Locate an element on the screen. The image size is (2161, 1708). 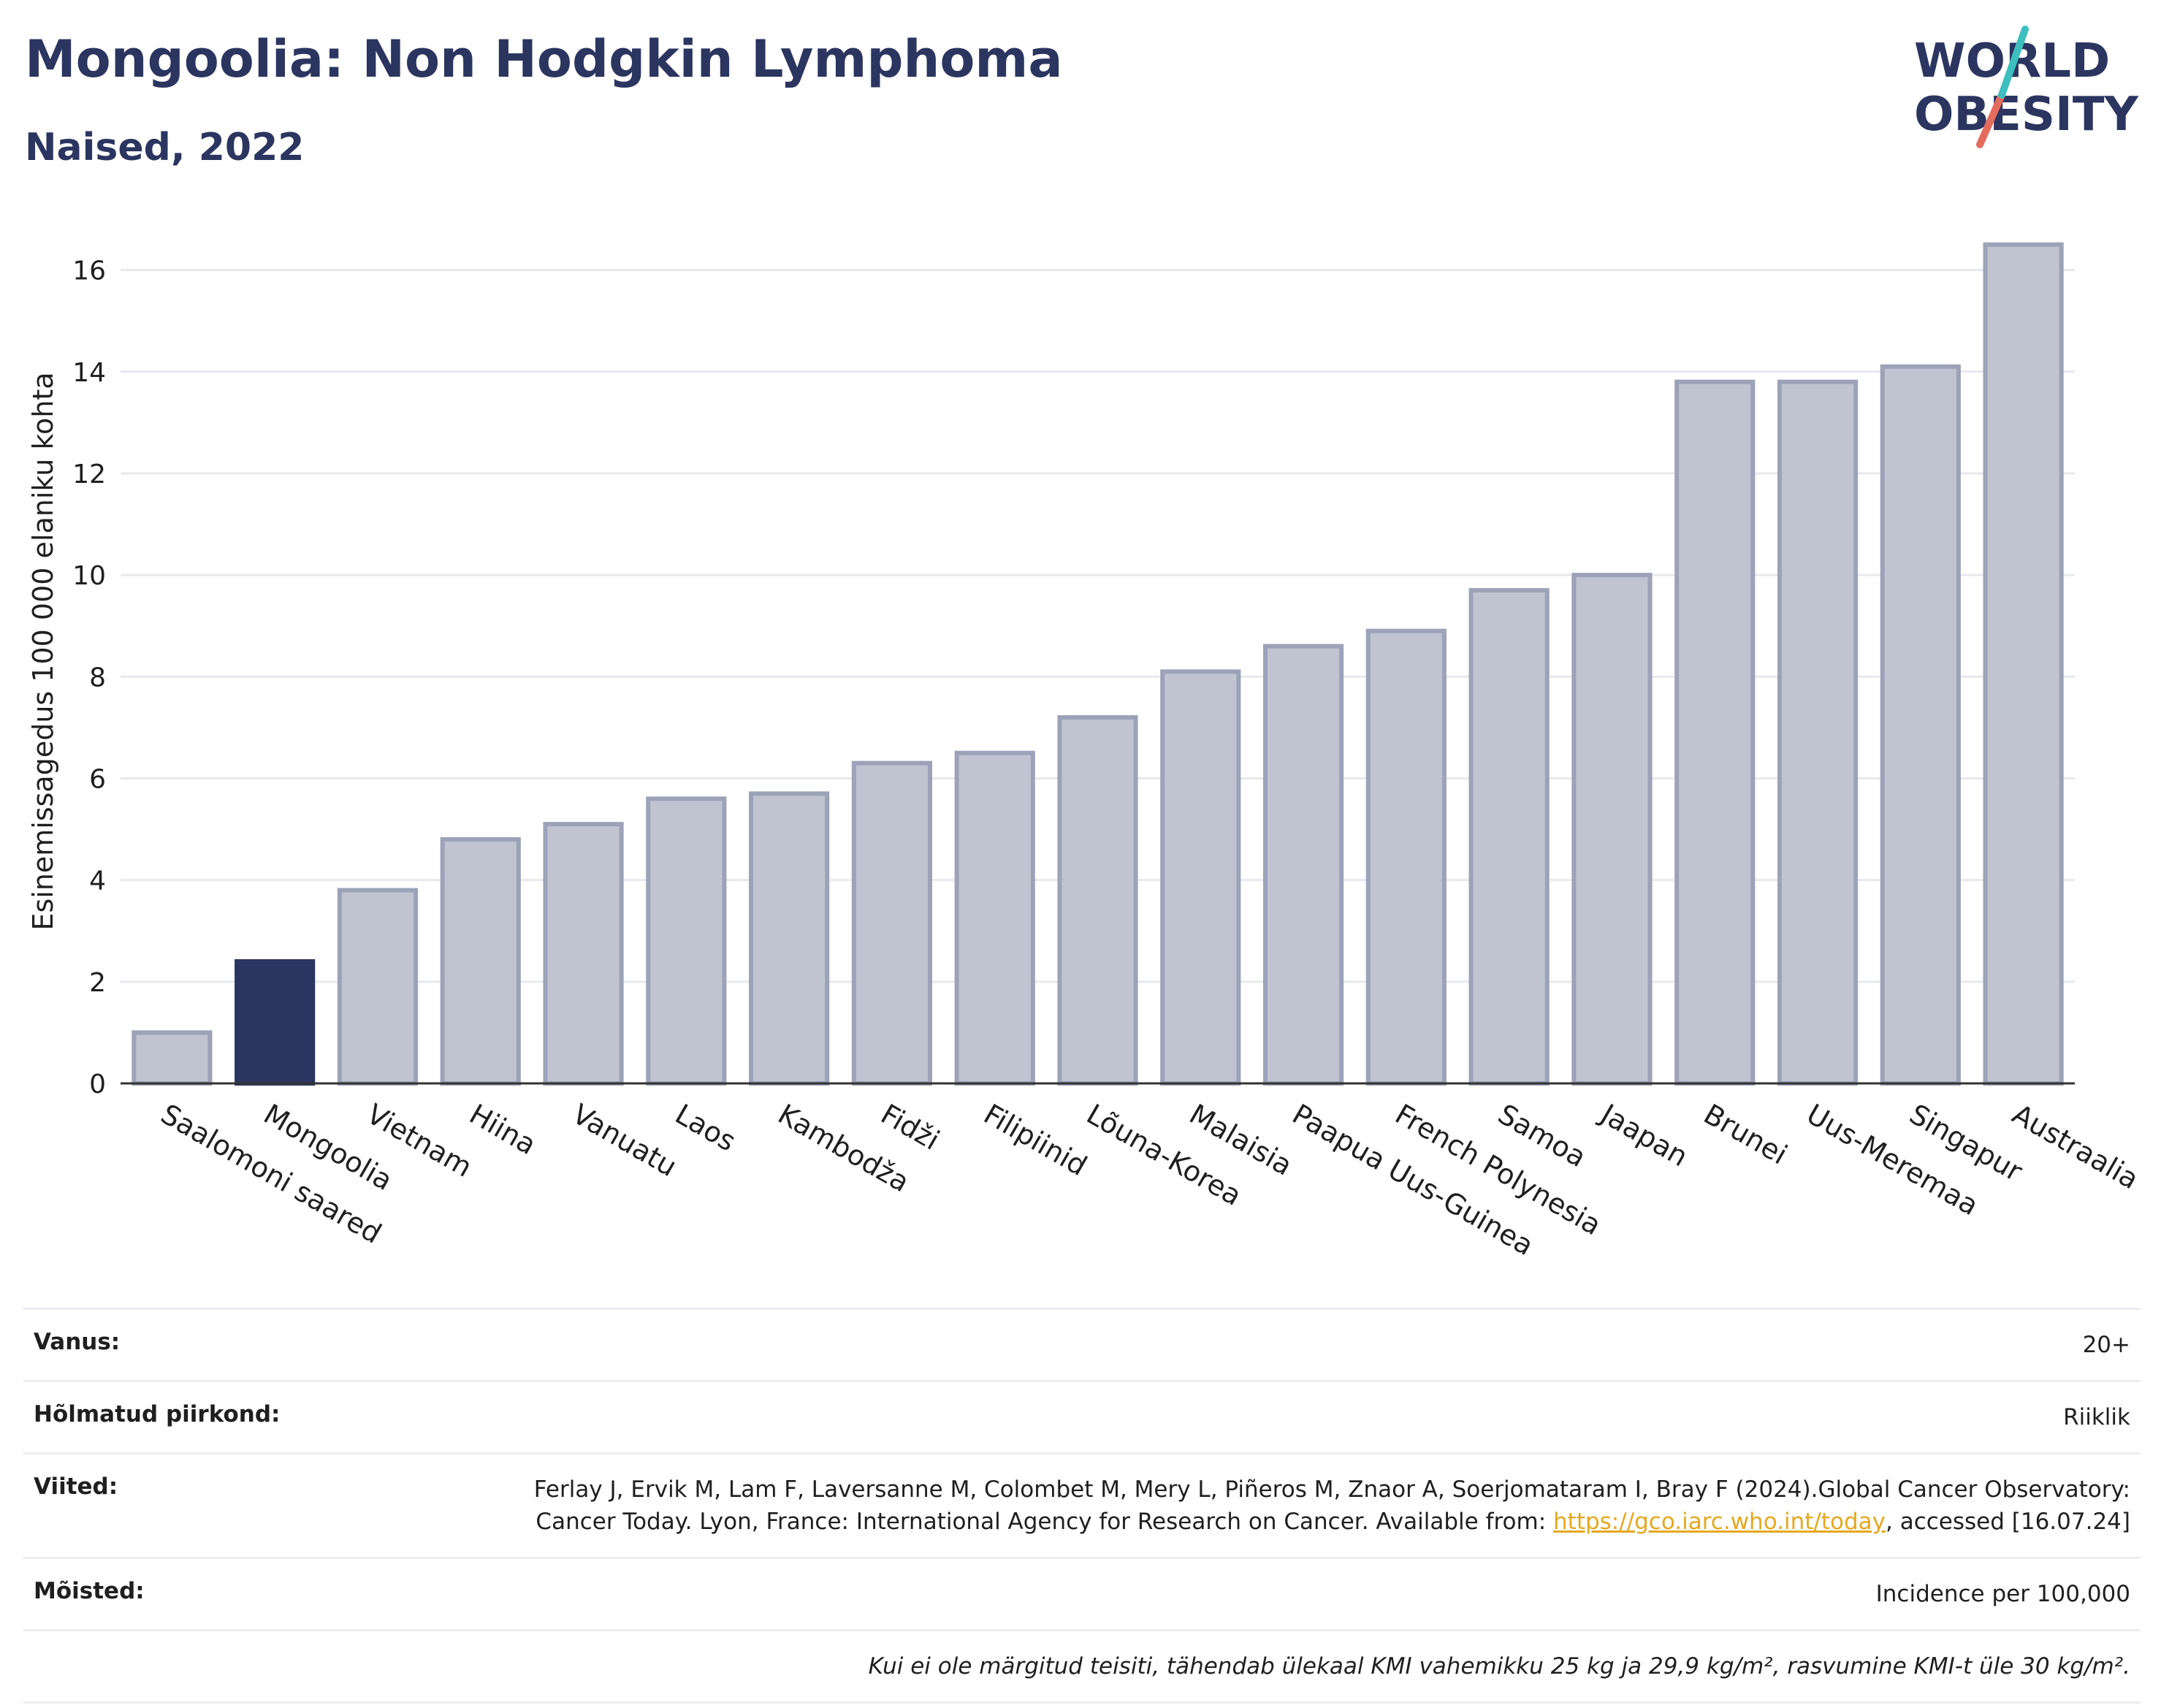
svg-text: OBESITY is located at coordinates (2026, 115).